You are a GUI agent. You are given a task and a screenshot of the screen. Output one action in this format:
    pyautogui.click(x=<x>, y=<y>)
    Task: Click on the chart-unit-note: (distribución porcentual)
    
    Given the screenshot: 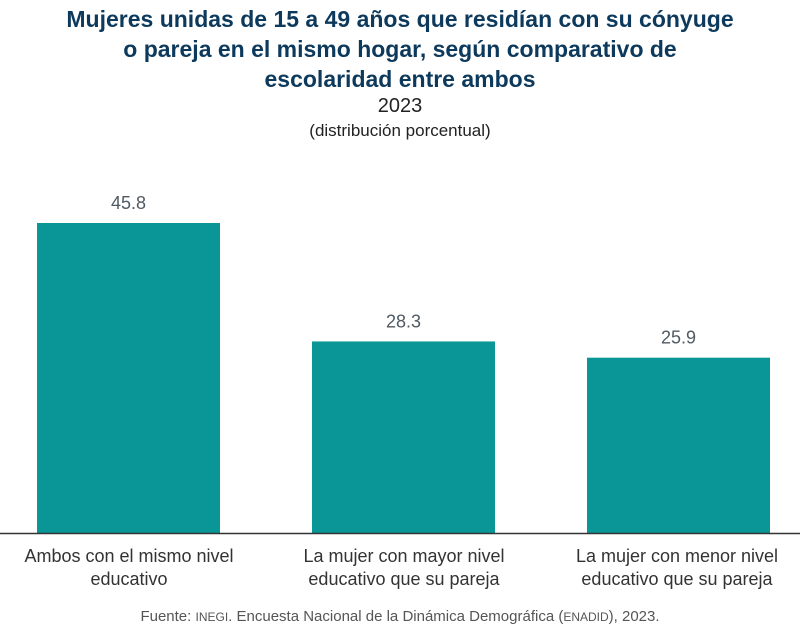 What is the action you would take?
    pyautogui.click(x=400, y=130)
    